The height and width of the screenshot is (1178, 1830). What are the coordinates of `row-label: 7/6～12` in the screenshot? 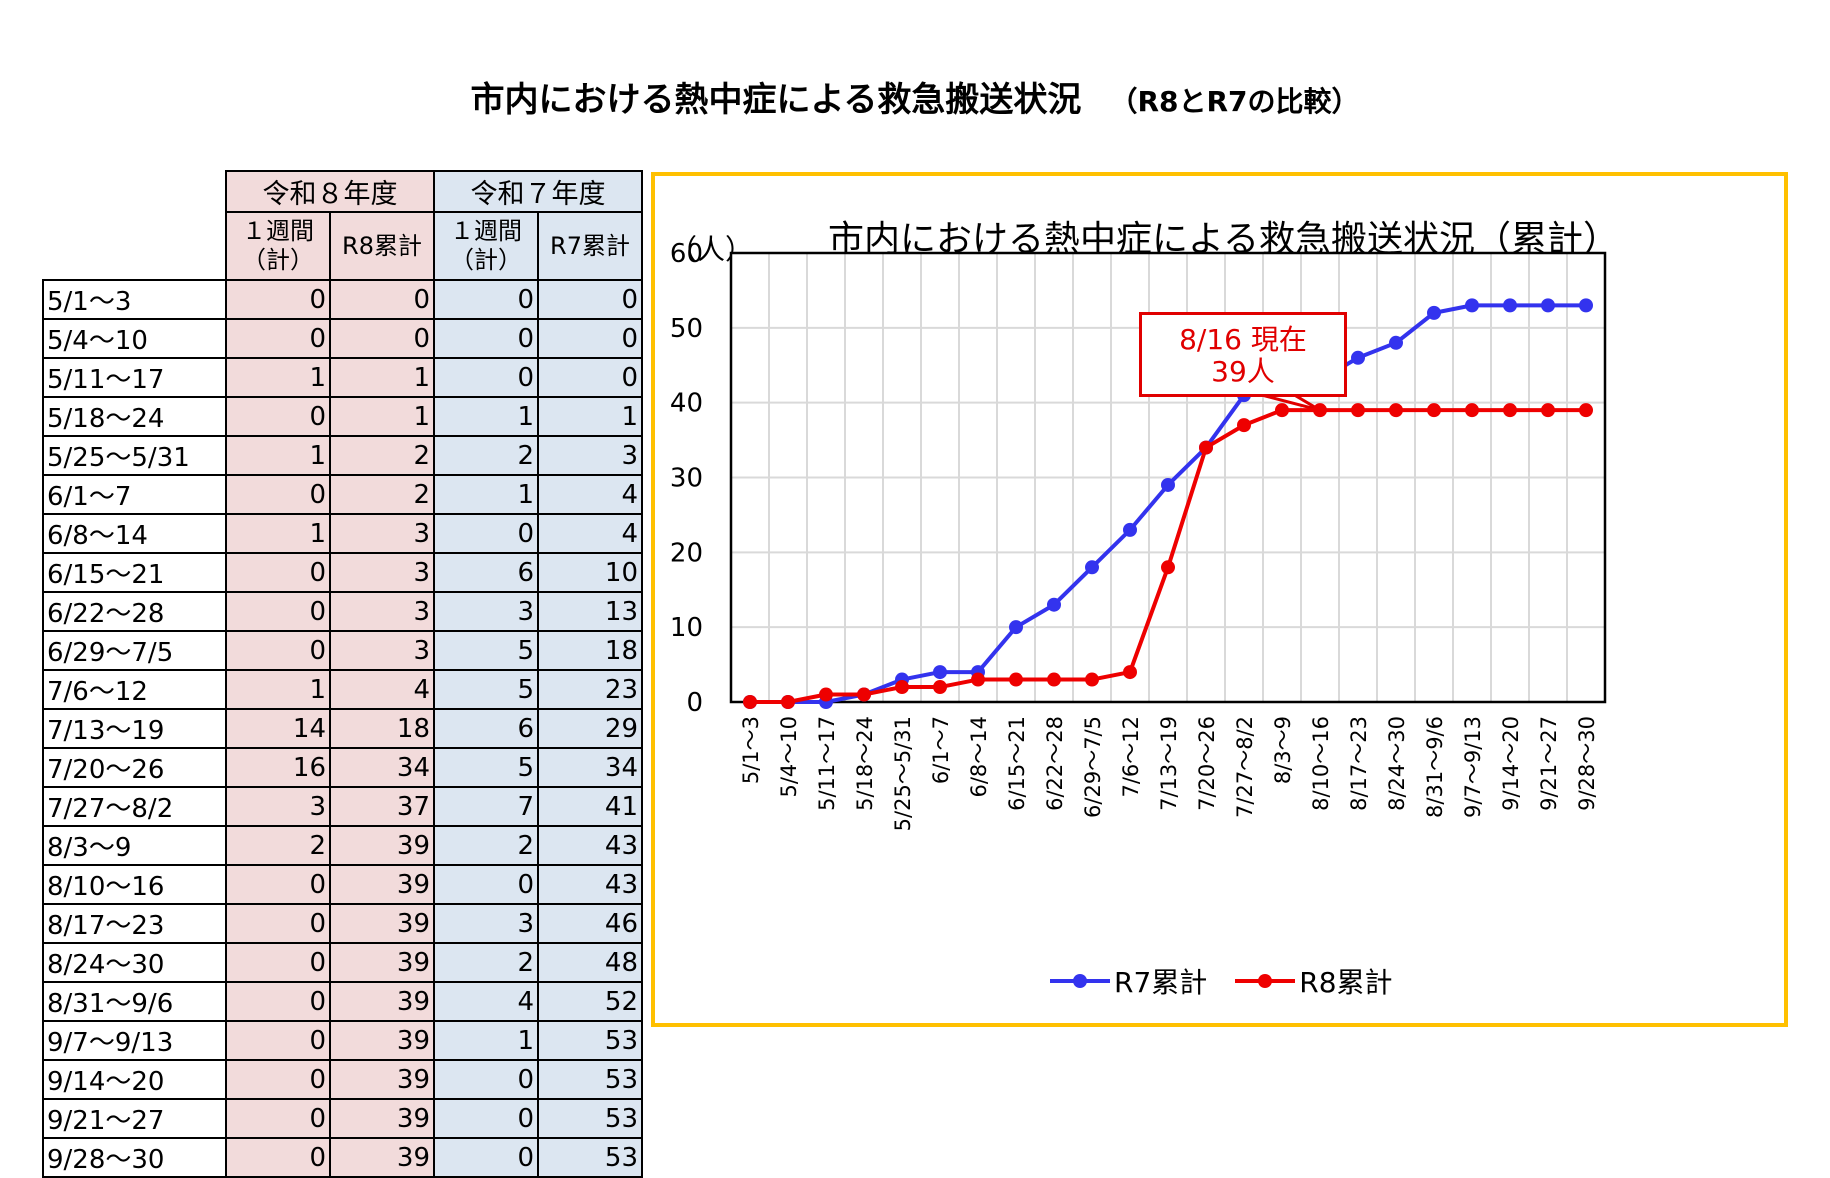 It's located at (134, 689).